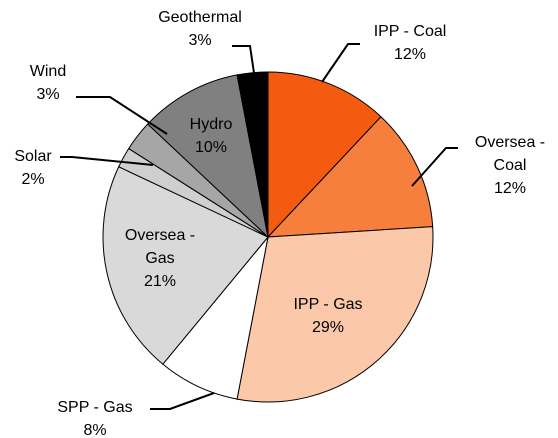  Describe the element at coordinates (510, 154) in the screenshot. I see `slice-label: Oversea -Coal` at that location.